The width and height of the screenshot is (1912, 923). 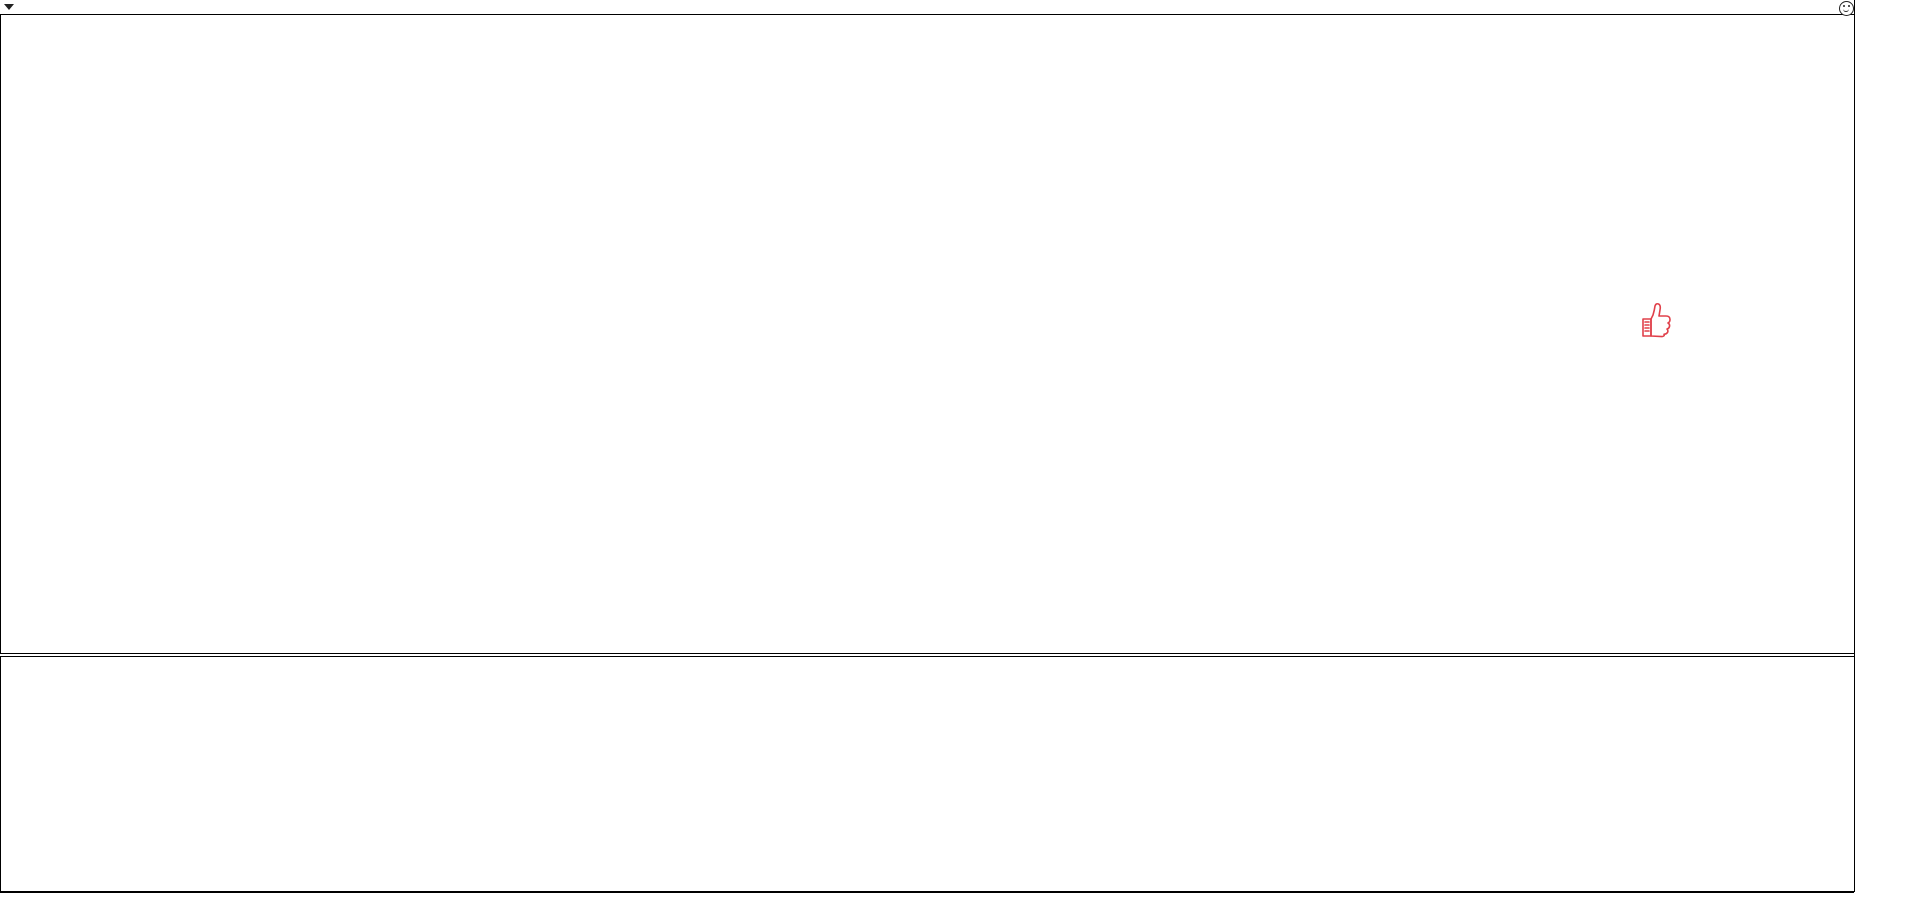 What do you see at coordinates (927, 908) in the screenshot?
I see `time-axis` at bounding box center [927, 908].